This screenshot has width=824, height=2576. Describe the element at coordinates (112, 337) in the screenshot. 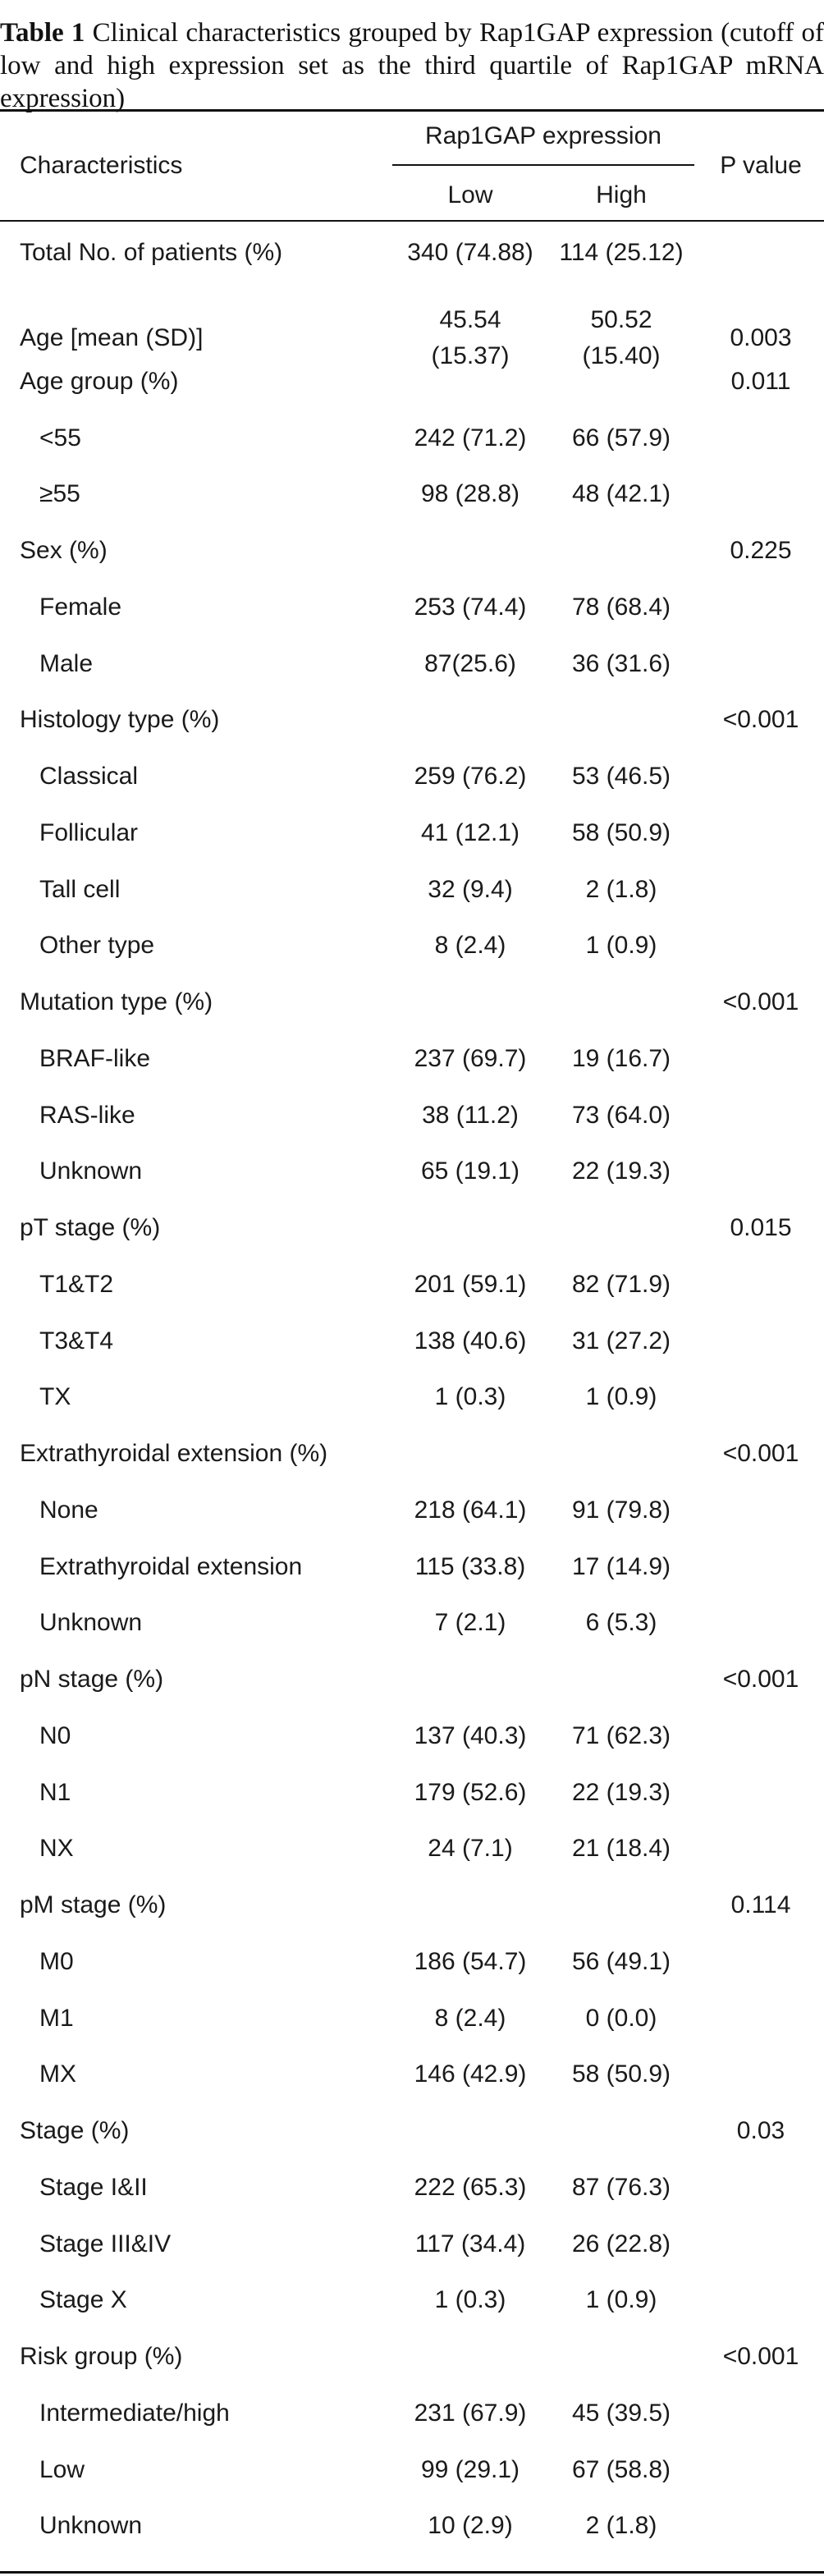

I see `row-label: Age [mean (SD)]` at that location.